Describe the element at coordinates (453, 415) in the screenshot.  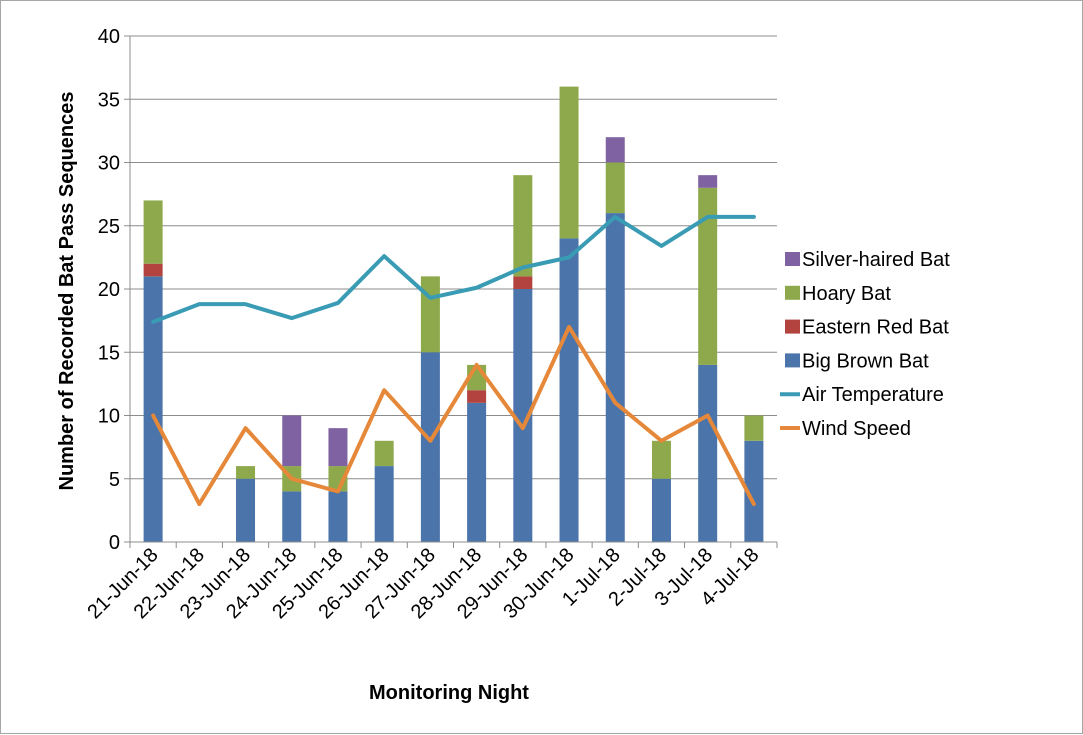
I see `line-wind-speed` at that location.